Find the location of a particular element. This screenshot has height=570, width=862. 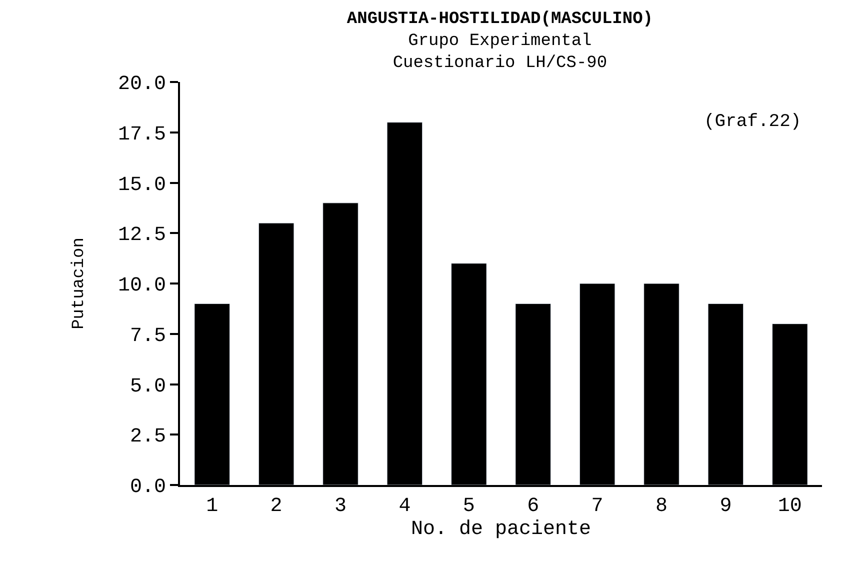

x-axis-title: No. de paciente is located at coordinates (501, 529).